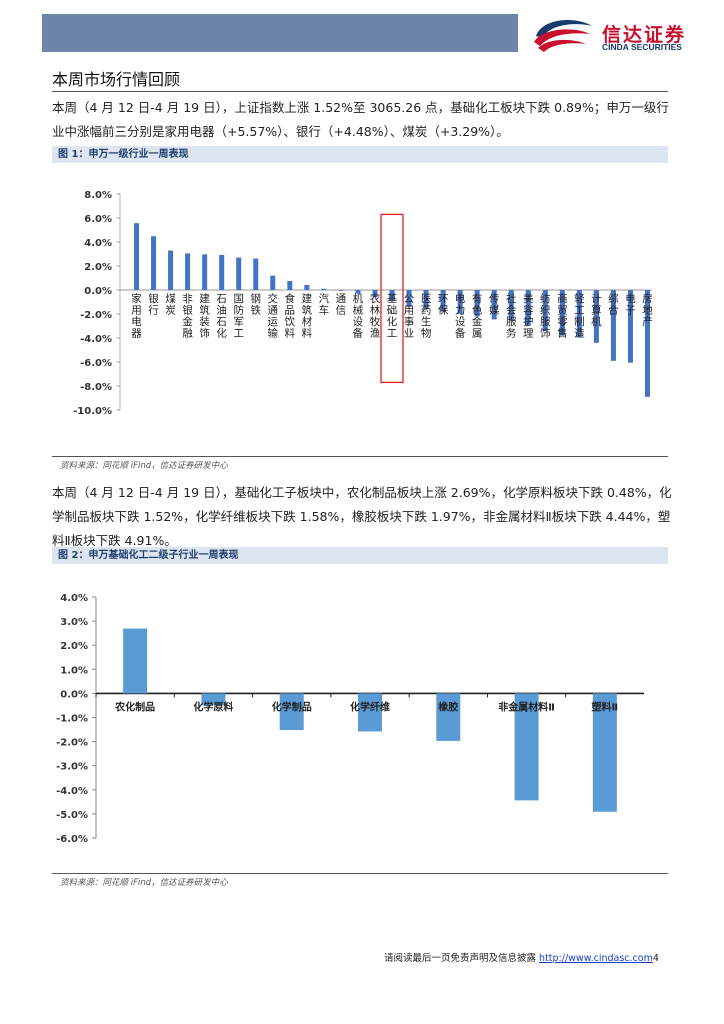 The width and height of the screenshot is (724, 1024). Describe the element at coordinates (605, 706) in the screenshot. I see `x-tick-label: 塑料Ⅱ` at that location.